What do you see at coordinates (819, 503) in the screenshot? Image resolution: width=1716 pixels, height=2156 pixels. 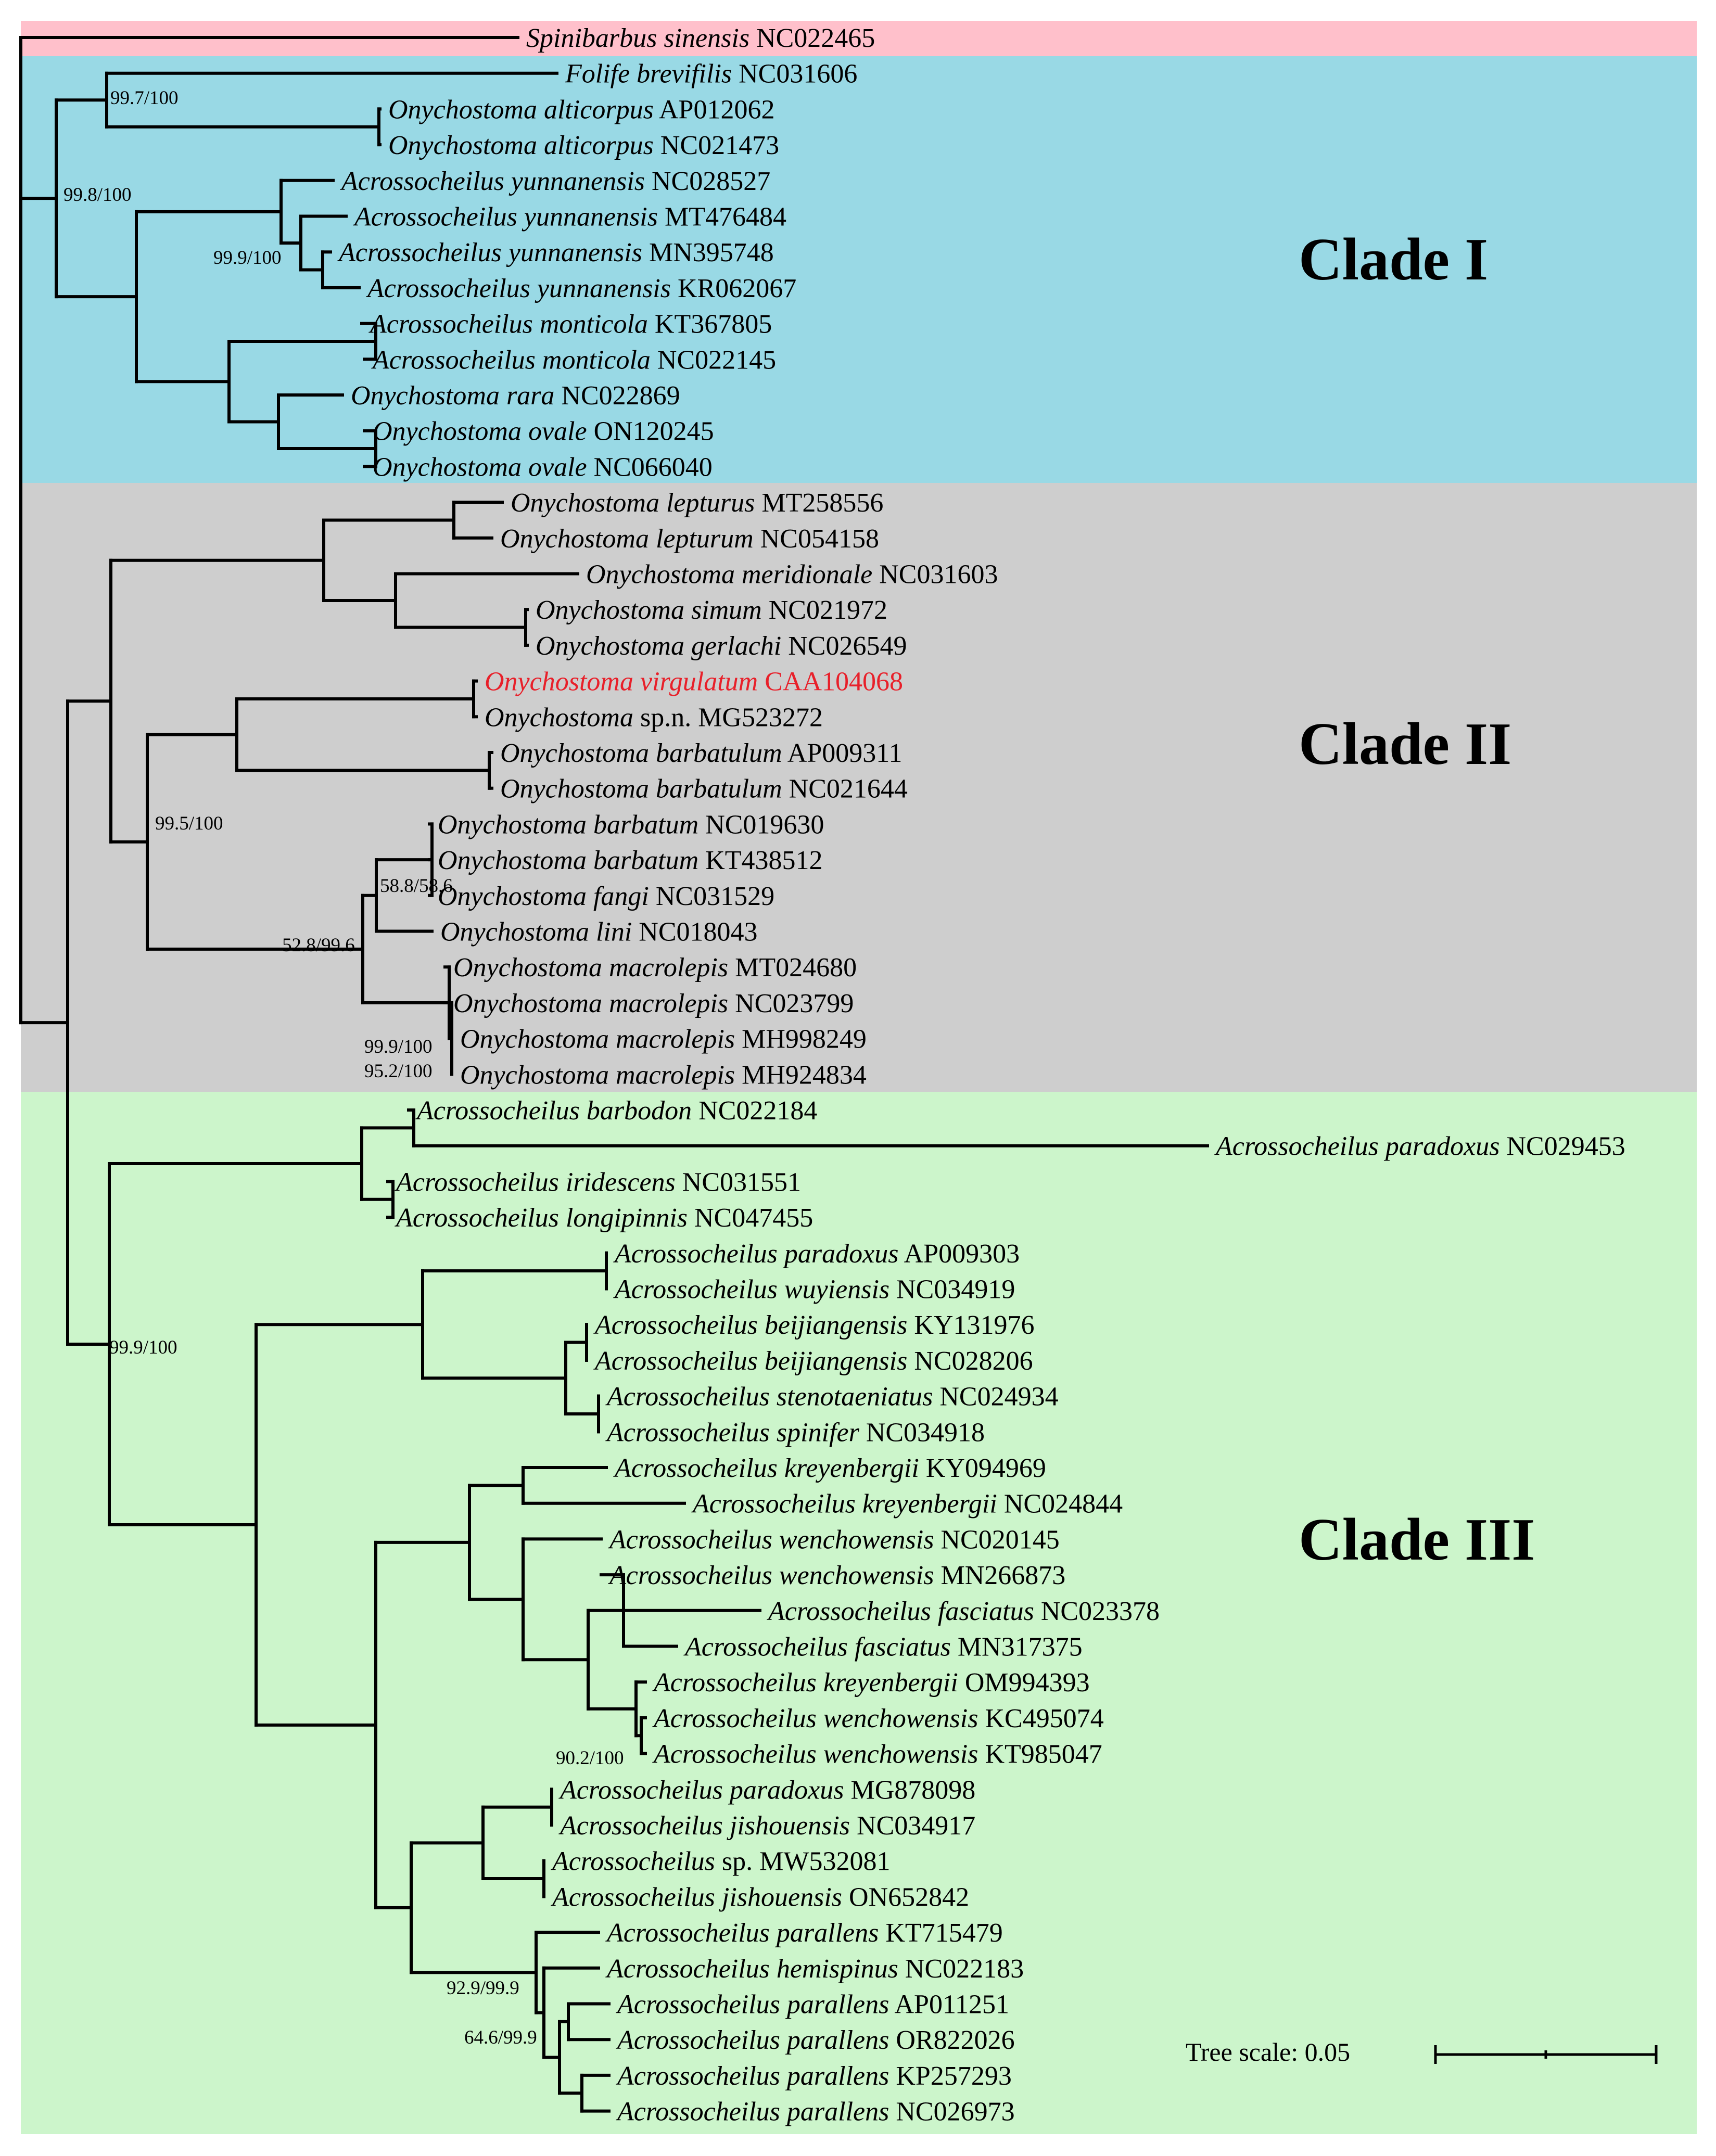 I see `tip-accession: MT258556` at bounding box center [819, 503].